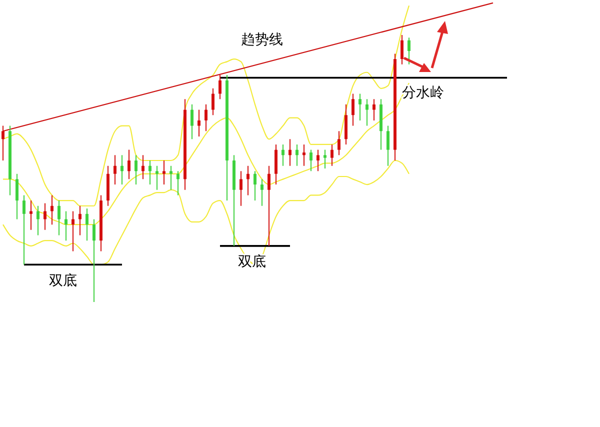  I want to click on annotation: 趋势线, so click(262, 40).